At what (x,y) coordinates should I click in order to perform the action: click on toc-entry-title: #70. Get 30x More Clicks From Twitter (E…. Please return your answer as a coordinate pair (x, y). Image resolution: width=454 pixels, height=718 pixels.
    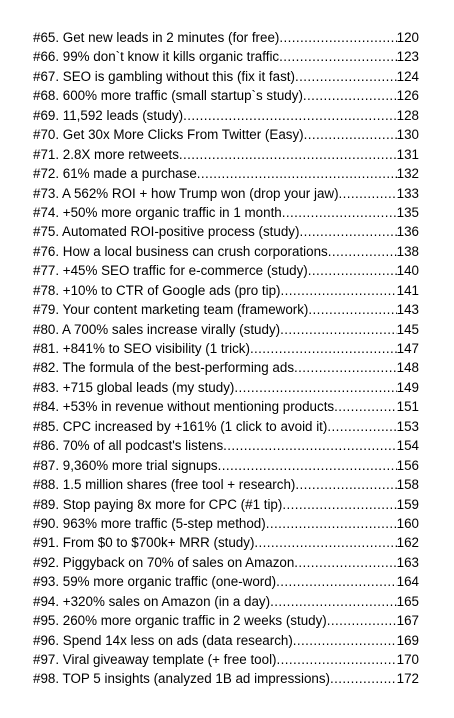
    Looking at the image, I should click on (168, 135).